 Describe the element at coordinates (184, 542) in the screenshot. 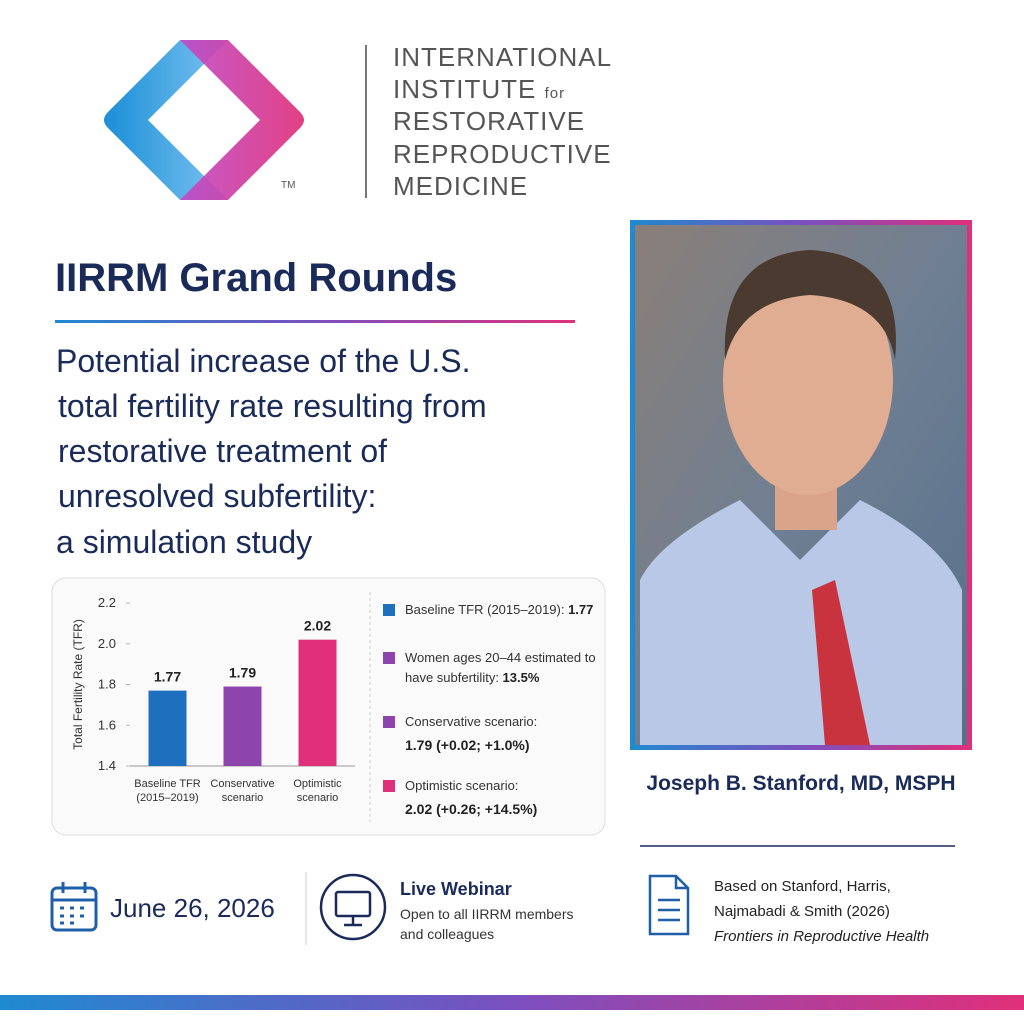

I see `talk-title: a simulation study` at that location.